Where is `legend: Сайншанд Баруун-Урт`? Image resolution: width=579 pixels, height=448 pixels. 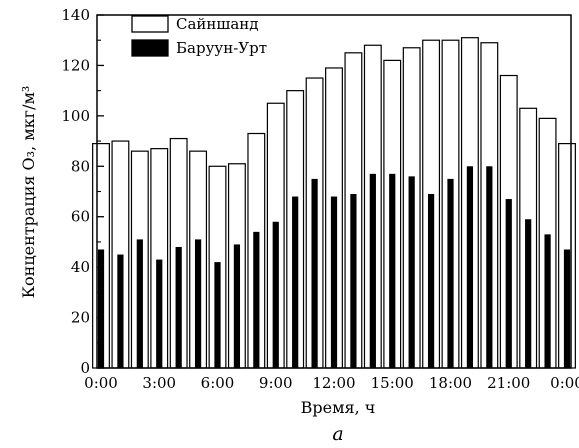
legend: Сайншанд Баруун-Урт is located at coordinates (199, 36).